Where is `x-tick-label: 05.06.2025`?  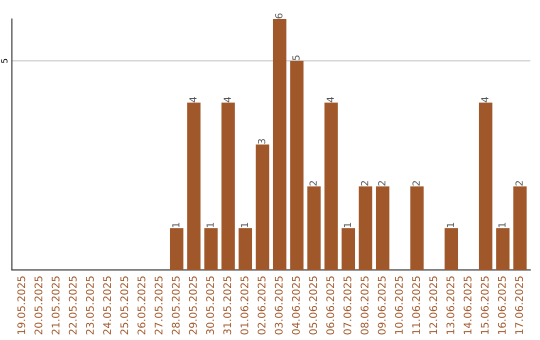
x-tick-label: 05.06.2025 is located at coordinates (313, 305).